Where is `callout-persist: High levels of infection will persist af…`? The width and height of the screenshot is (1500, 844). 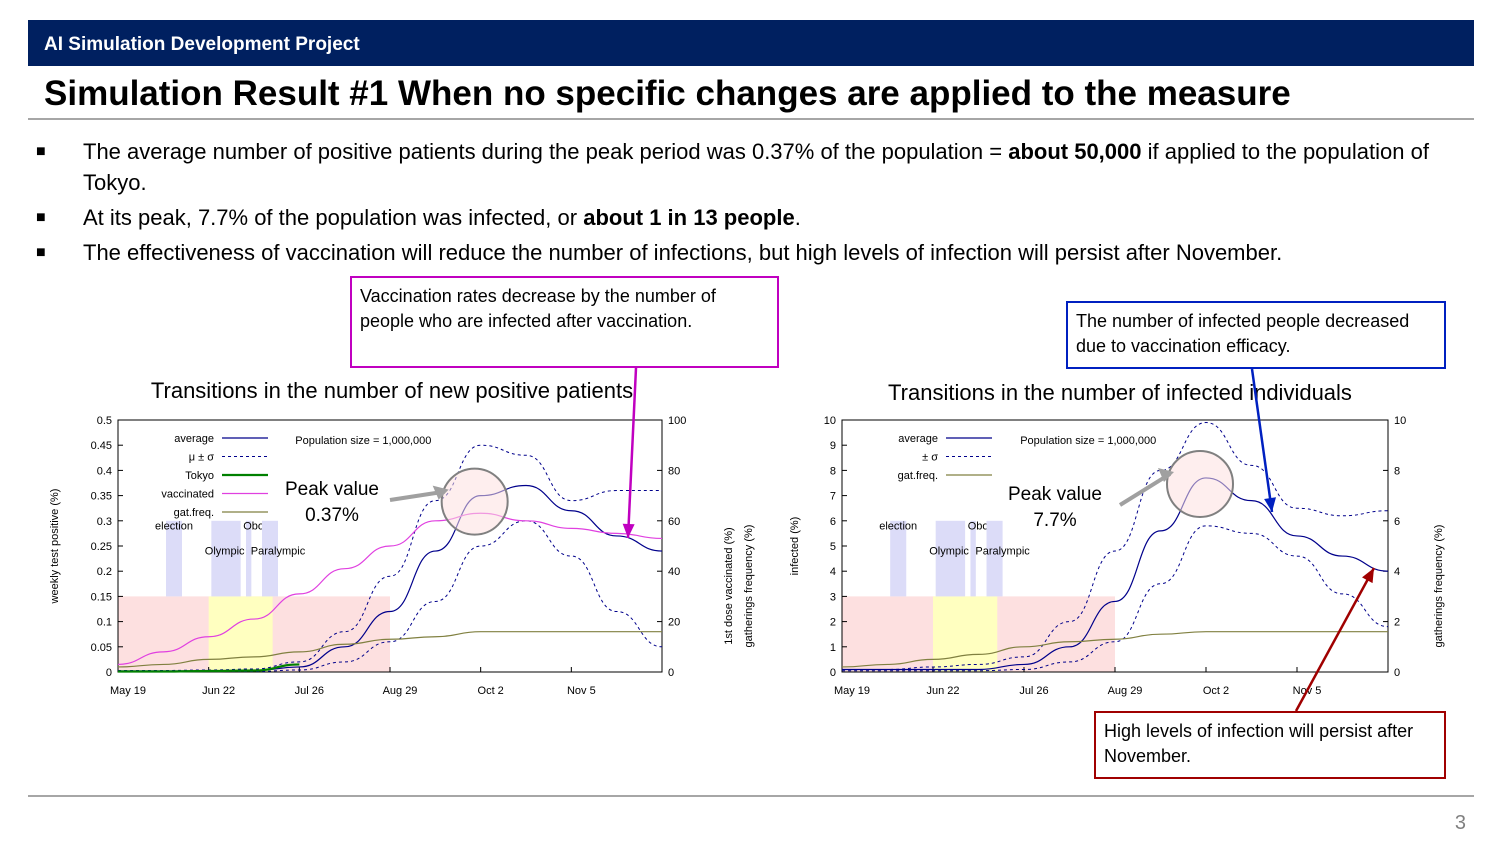
callout-persist: High levels of infection will persist af… is located at coordinates (1270, 745).